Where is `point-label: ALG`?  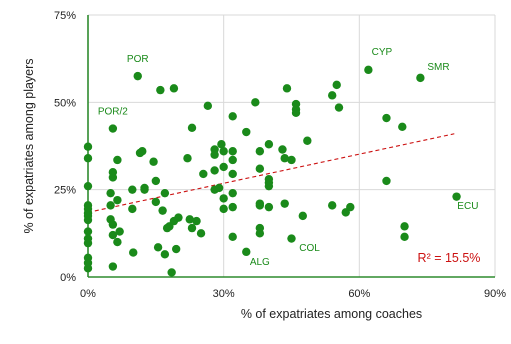
point-label: ALG is located at coordinates (260, 262).